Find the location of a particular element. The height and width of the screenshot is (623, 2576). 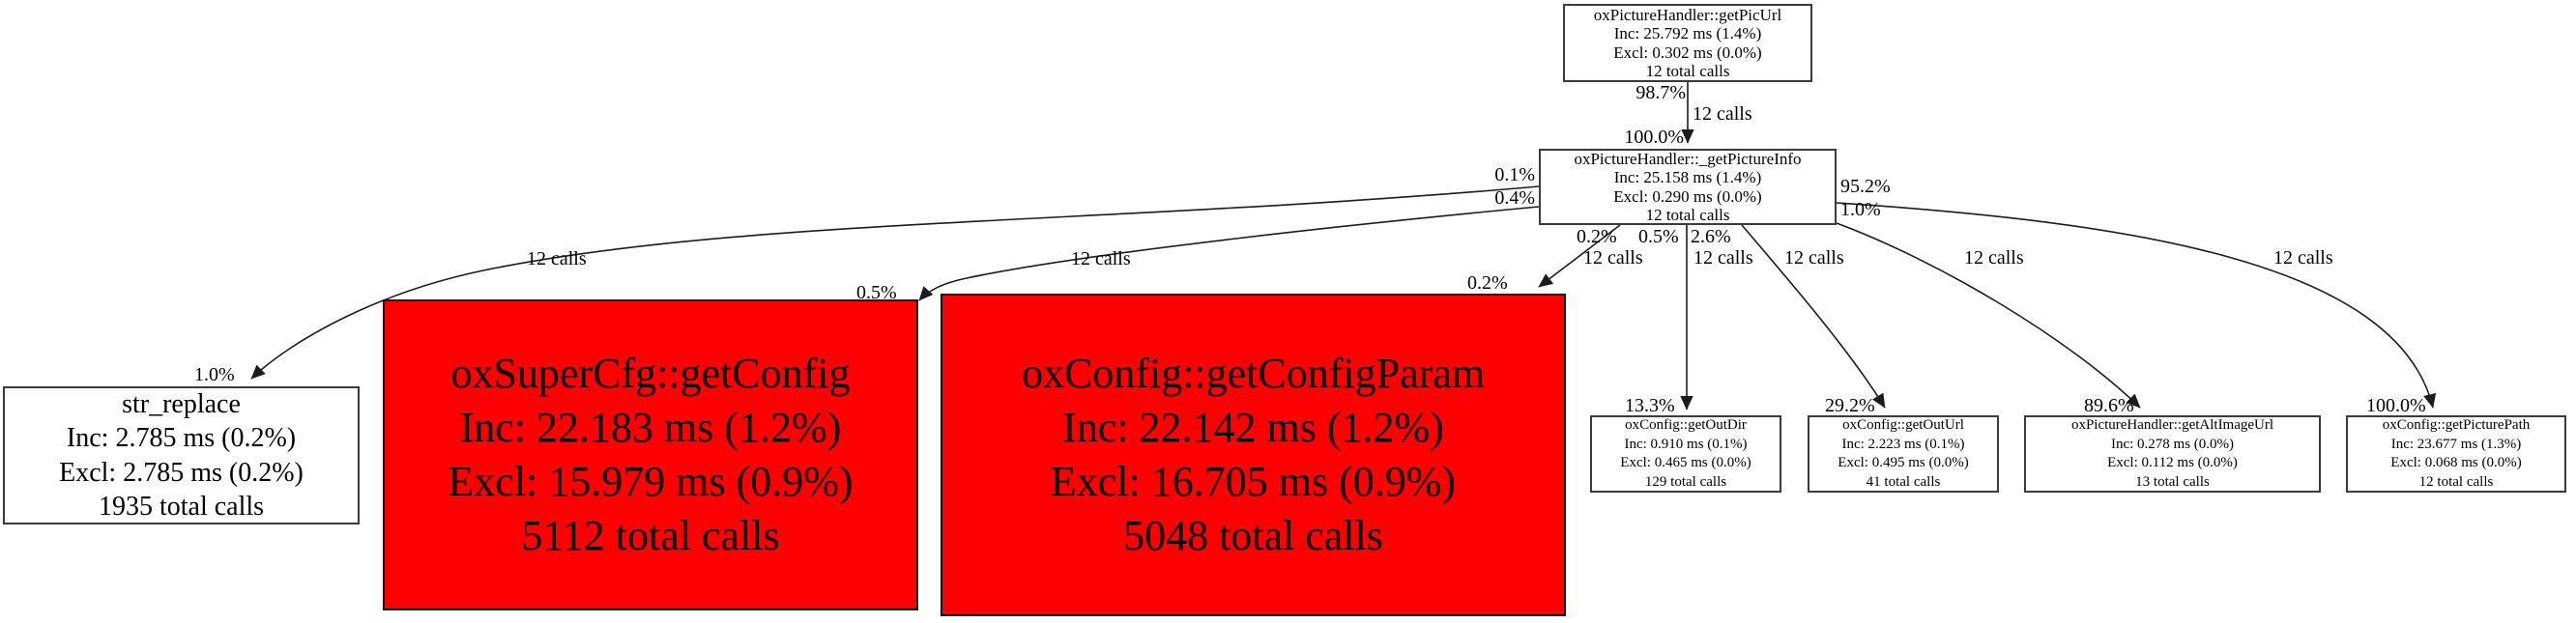

call-count: 13 total calls is located at coordinates (2172, 481).